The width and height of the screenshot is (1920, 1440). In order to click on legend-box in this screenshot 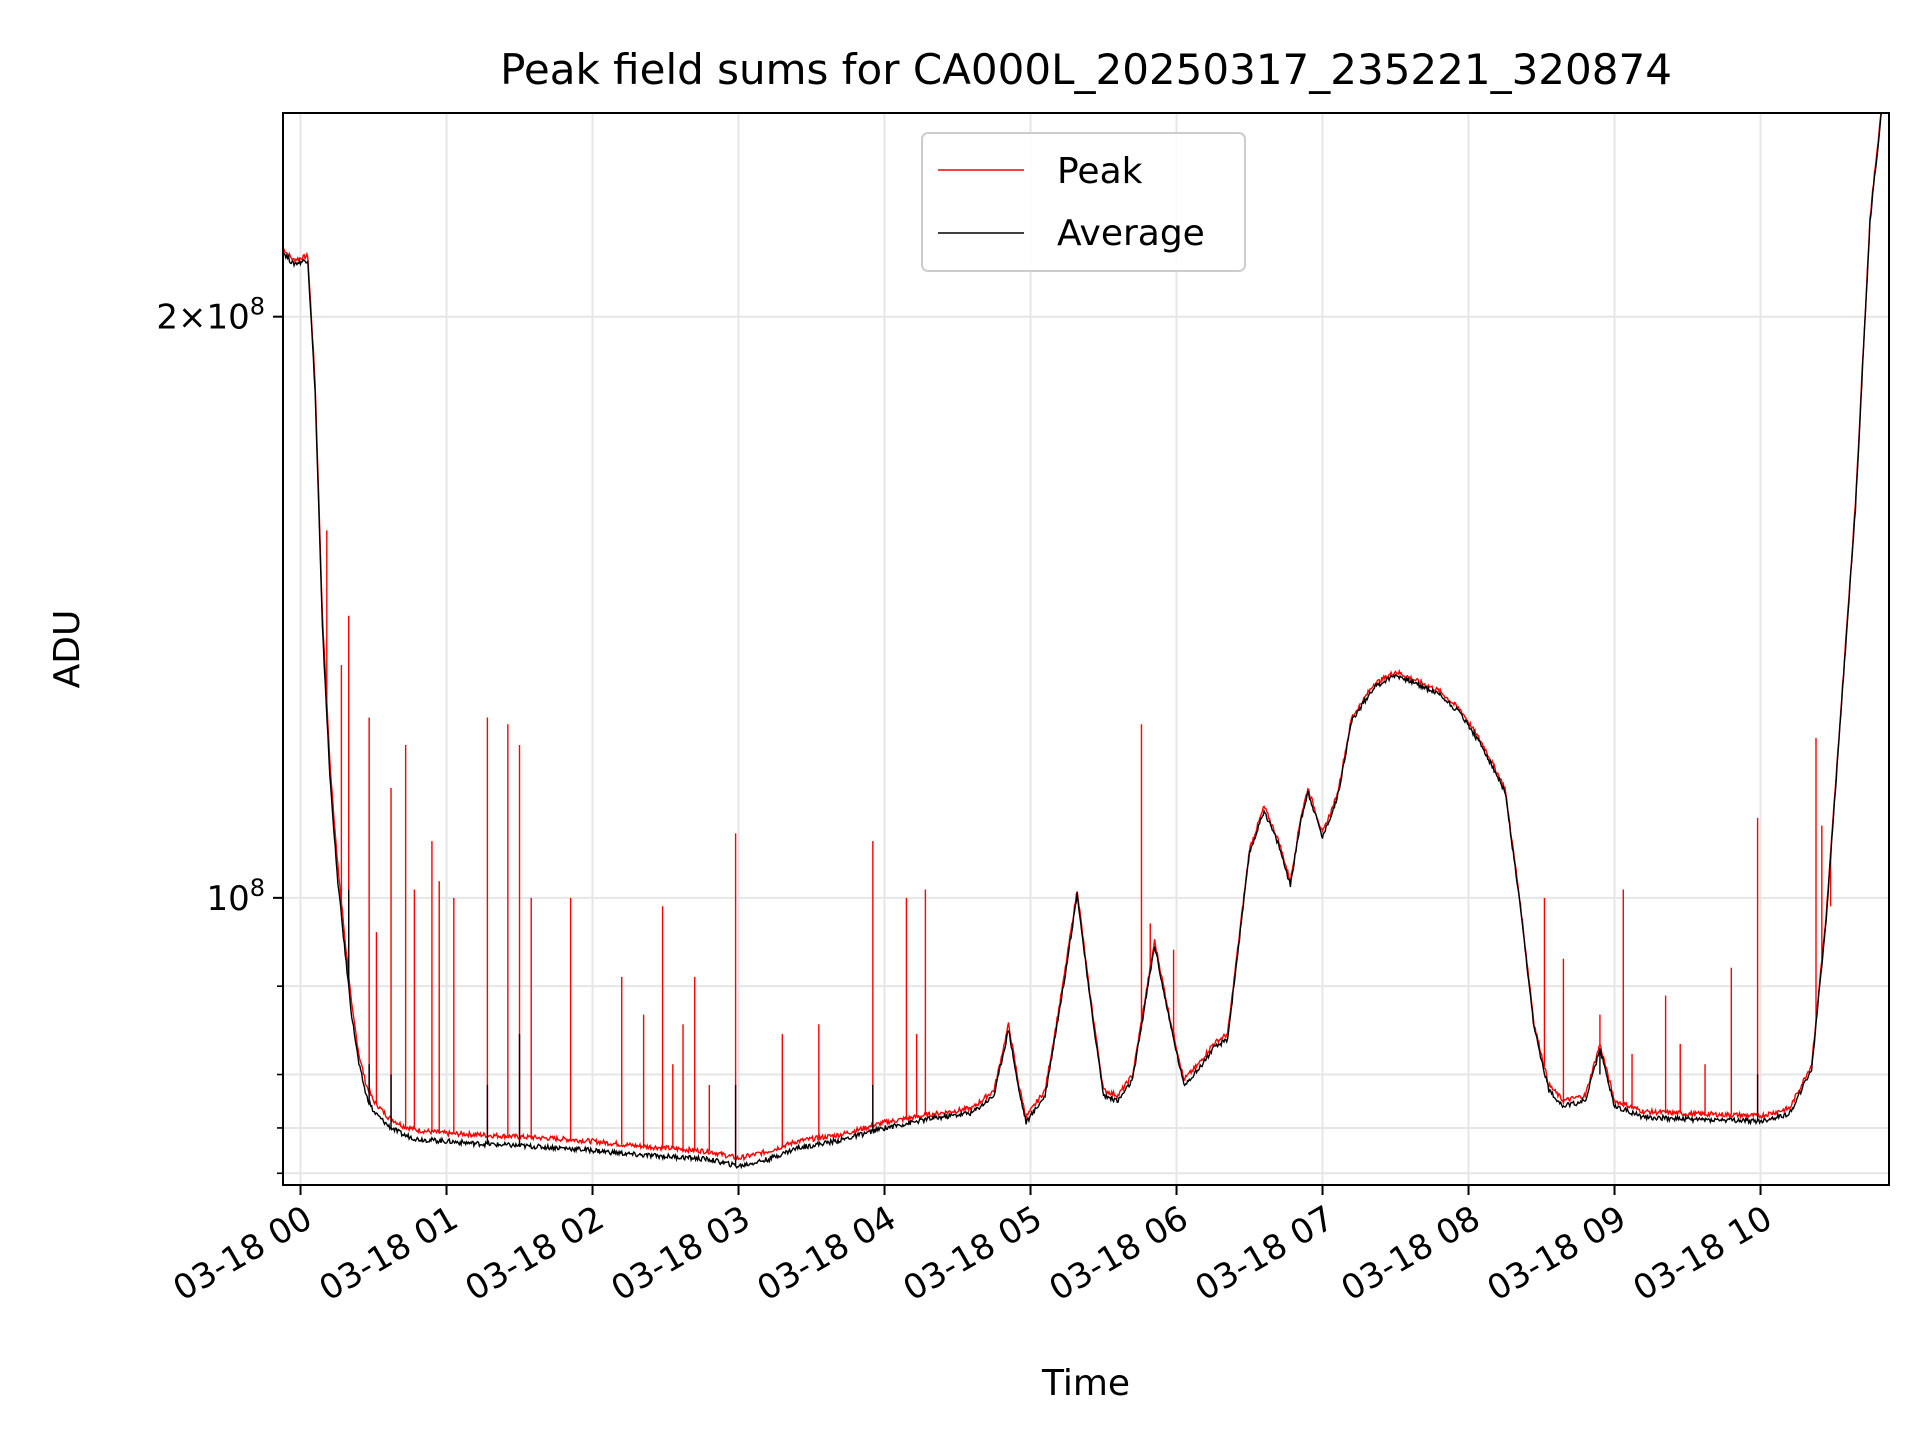, I will do `click(1083, 202)`.